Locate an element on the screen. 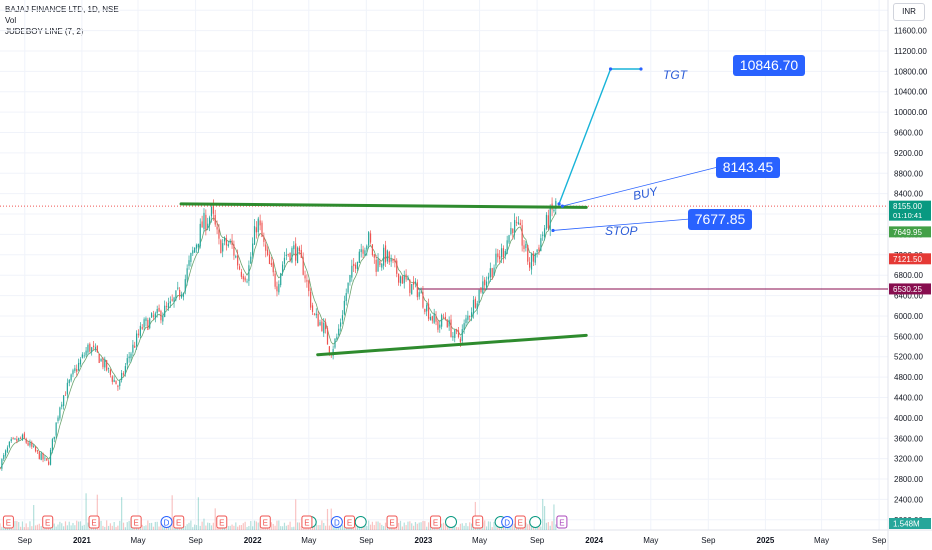  dividend-marker-shape is located at coordinates (336, 522).